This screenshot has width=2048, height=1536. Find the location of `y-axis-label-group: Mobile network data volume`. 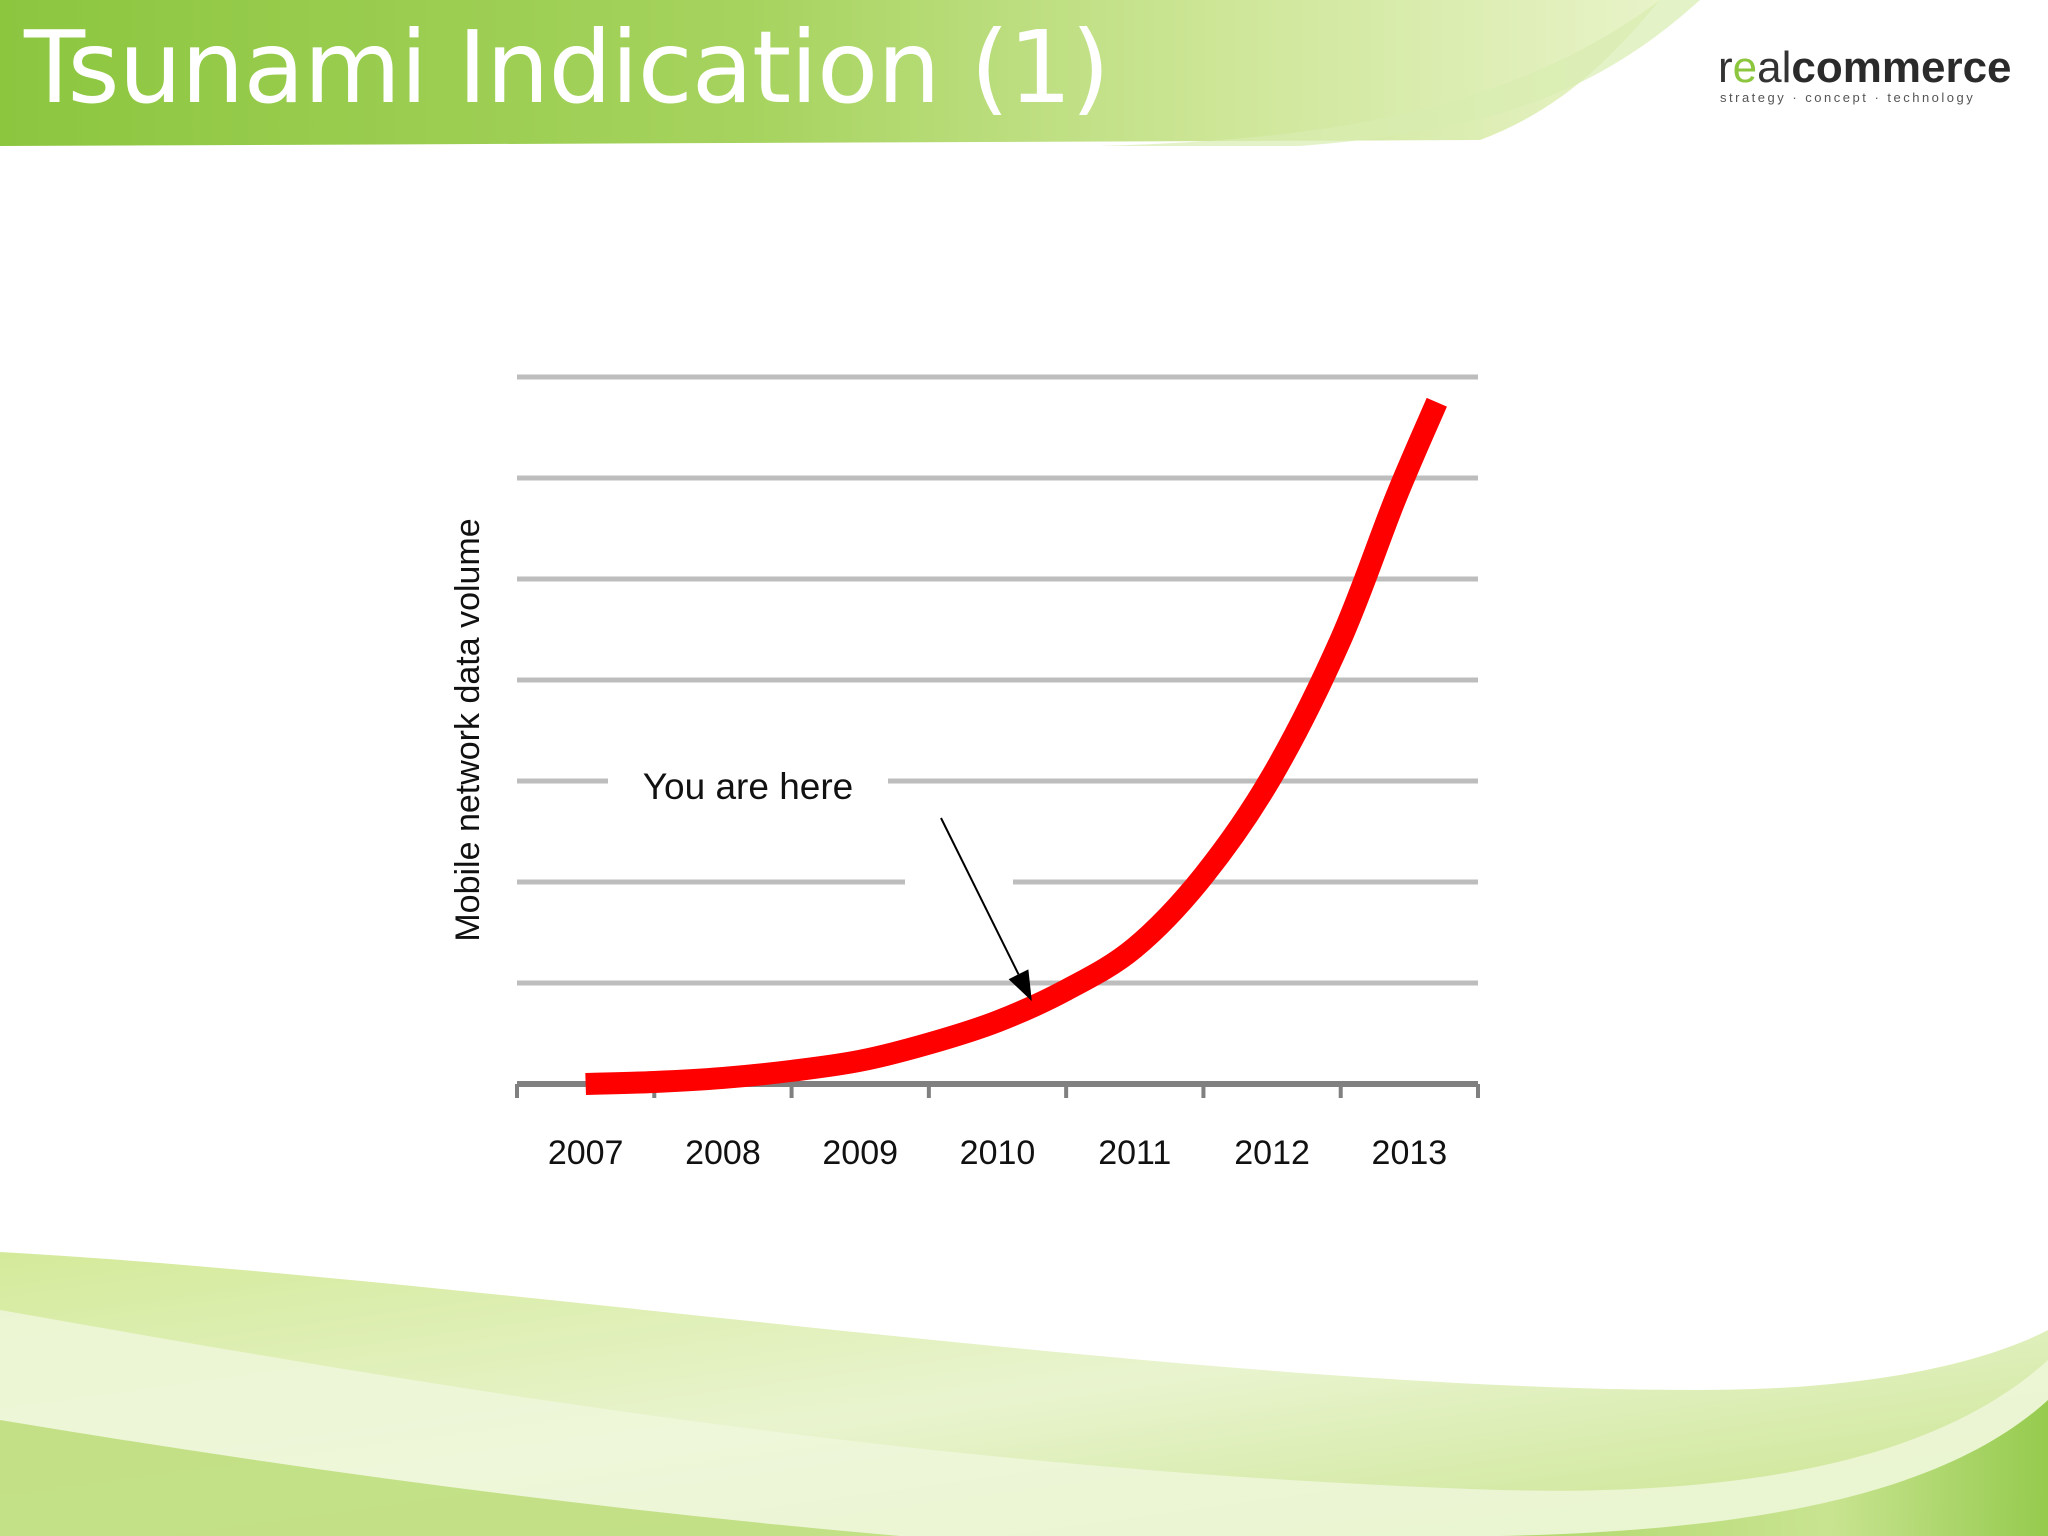

y-axis-label-group: Mobile network data volume is located at coordinates (468, 729).